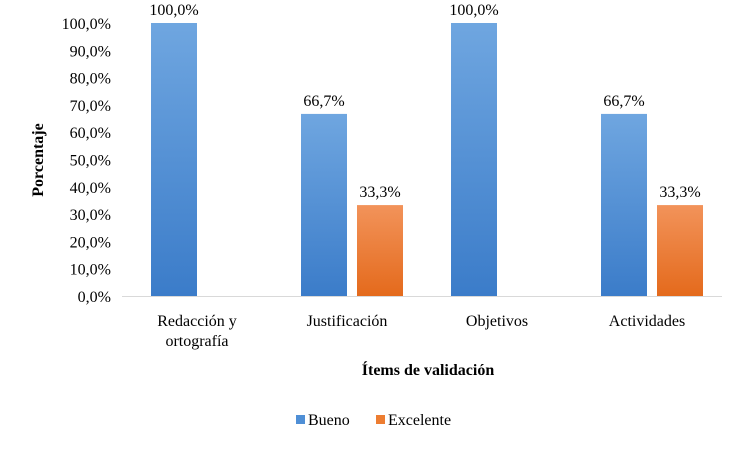 The height and width of the screenshot is (450, 750). I want to click on x-tick-label: Justificación, so click(347, 321).